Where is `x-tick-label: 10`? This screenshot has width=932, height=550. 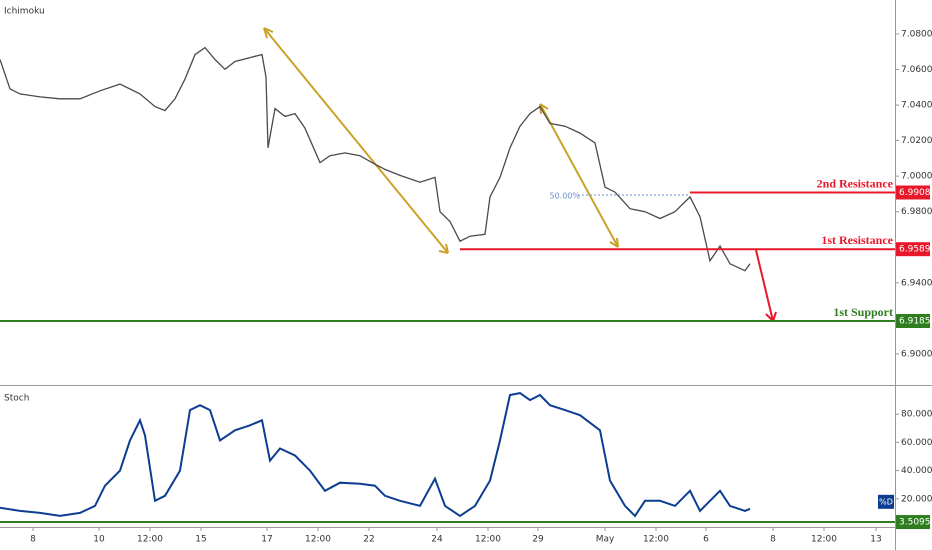
x-tick-label: 10 is located at coordinates (99, 540).